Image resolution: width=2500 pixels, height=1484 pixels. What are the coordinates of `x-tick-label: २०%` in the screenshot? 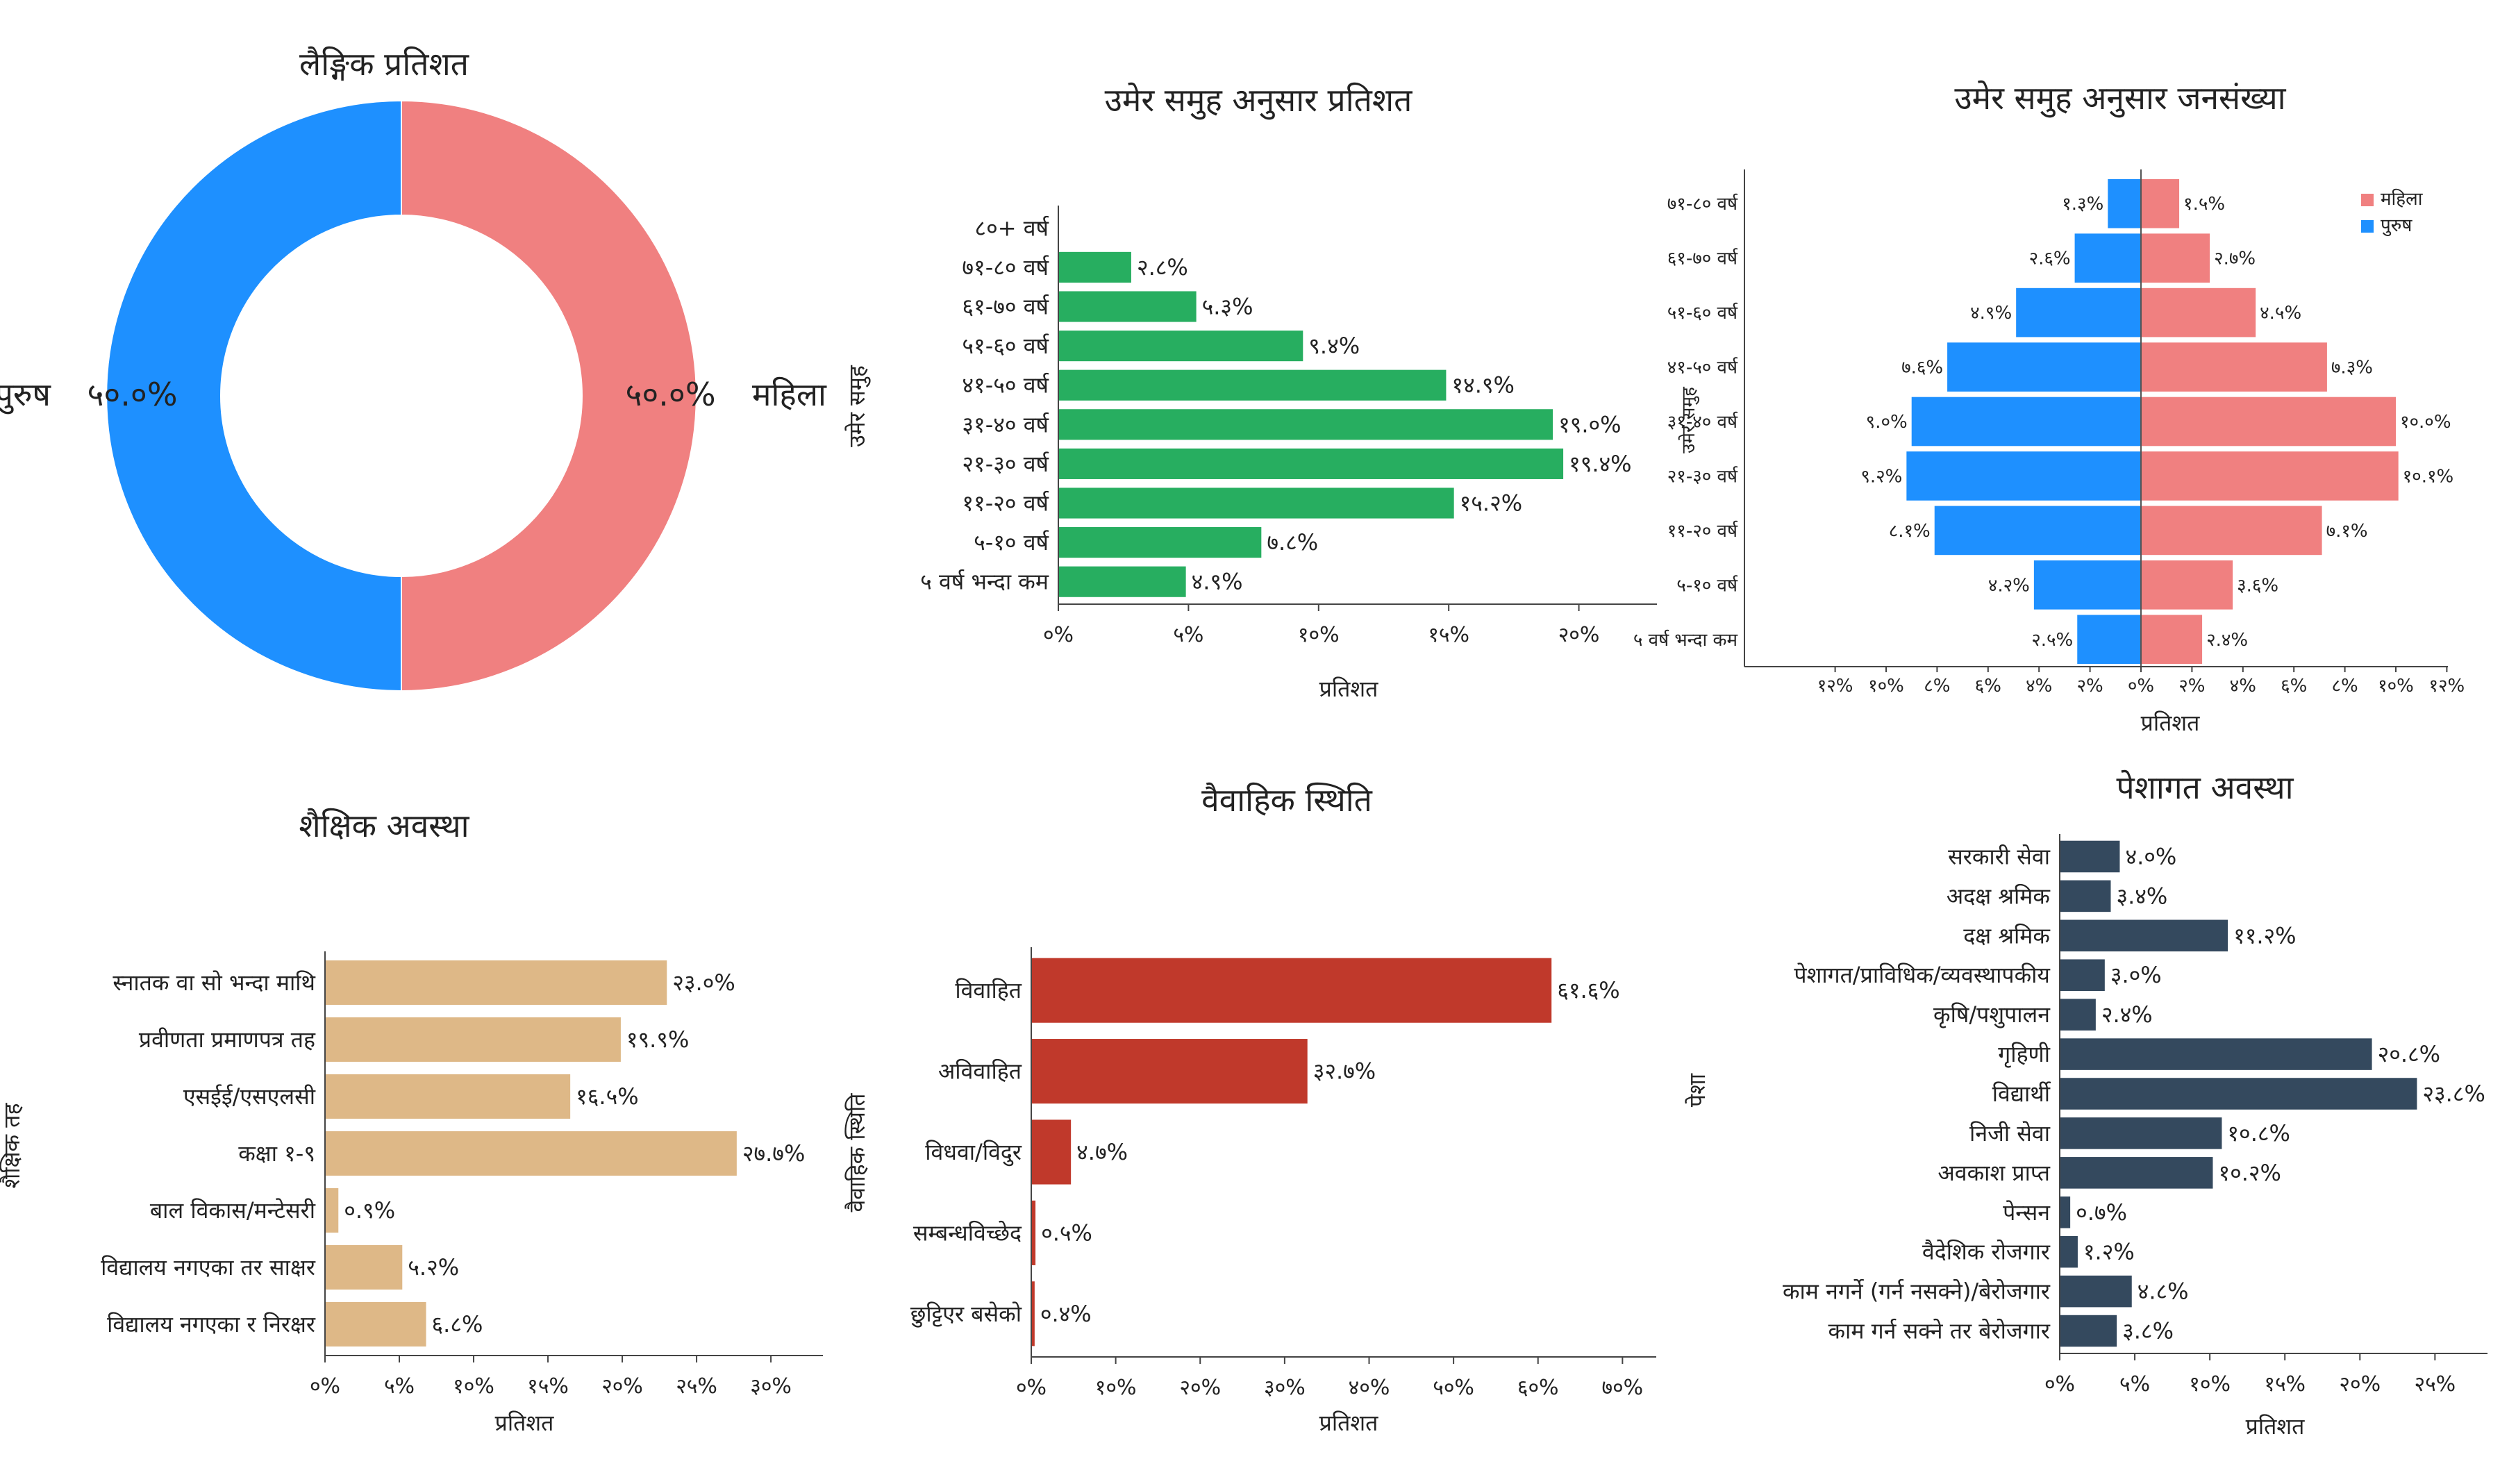 It's located at (1200, 1388).